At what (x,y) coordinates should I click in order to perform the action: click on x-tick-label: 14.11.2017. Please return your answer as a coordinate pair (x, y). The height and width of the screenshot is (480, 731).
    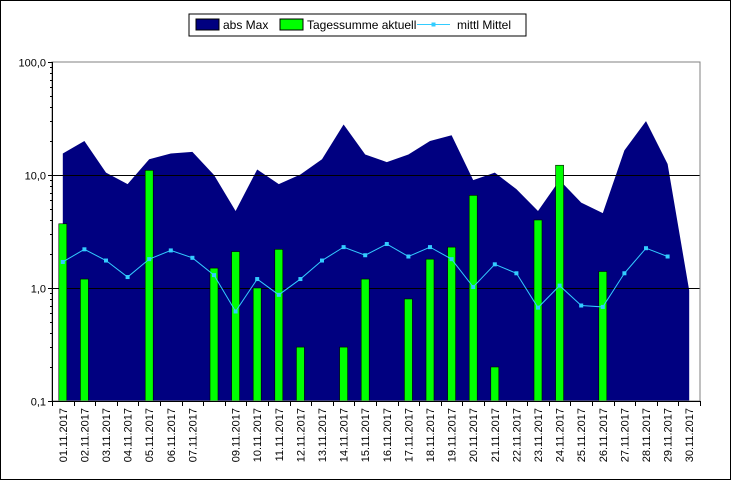
    Looking at the image, I should click on (345, 435).